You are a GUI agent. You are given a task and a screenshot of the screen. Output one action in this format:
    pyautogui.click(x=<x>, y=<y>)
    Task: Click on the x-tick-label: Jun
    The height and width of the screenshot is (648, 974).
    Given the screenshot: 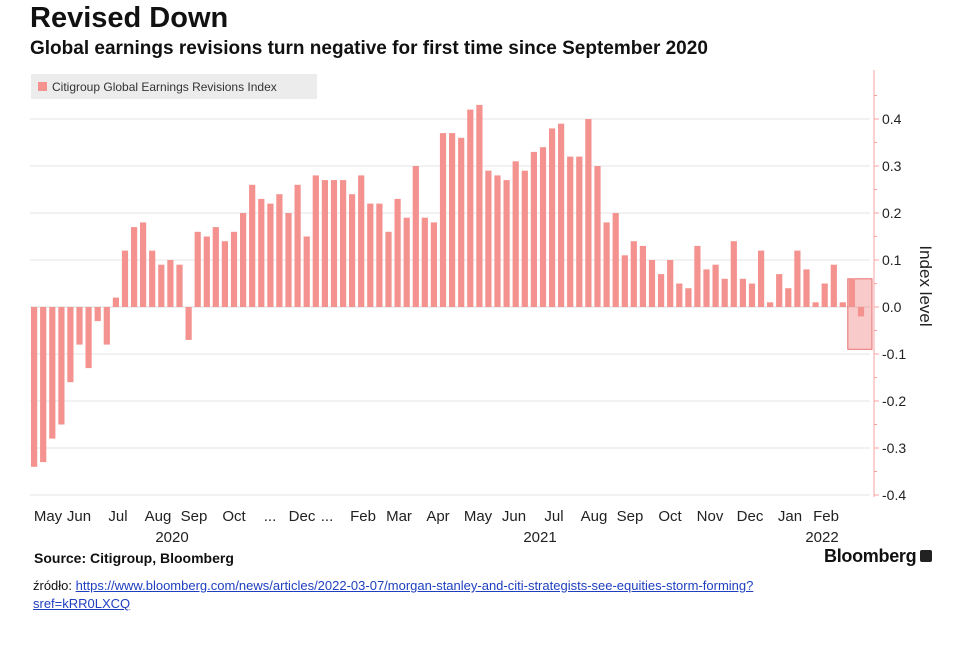 What is the action you would take?
    pyautogui.click(x=79, y=516)
    